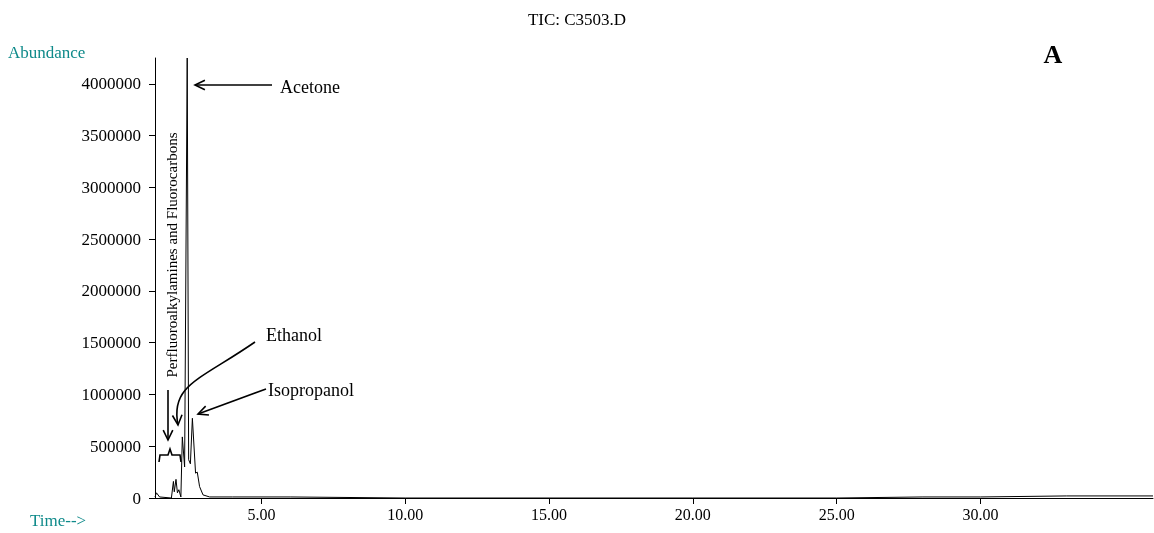  I want to click on y-tick-label: 3000000, so click(111, 187).